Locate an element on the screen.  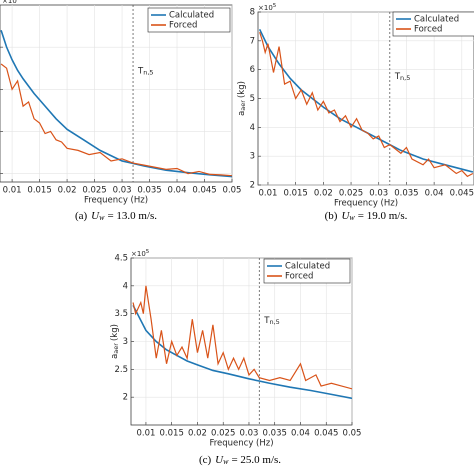
exponent-power: 6 is located at coordinates (19, 1).